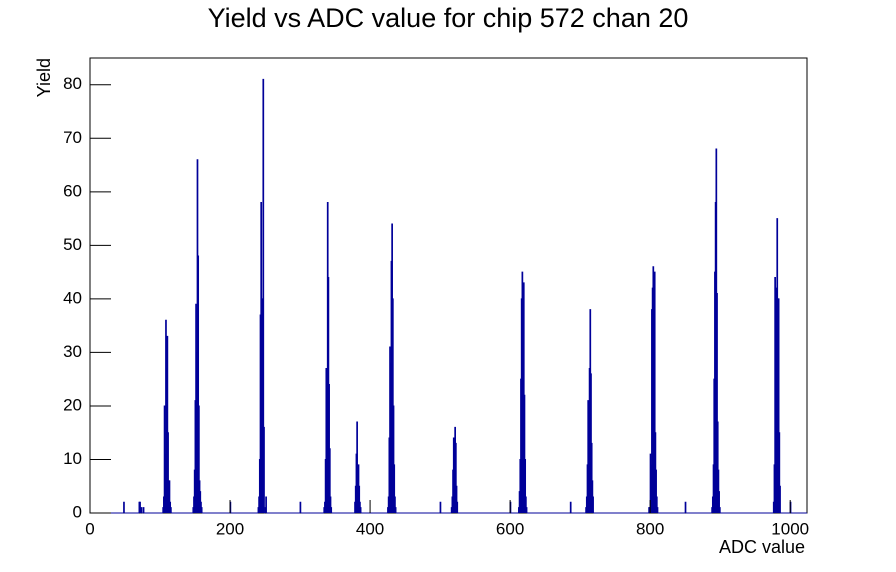 The image size is (896, 572). I want to click on x-tick-label: 200, so click(230, 528).